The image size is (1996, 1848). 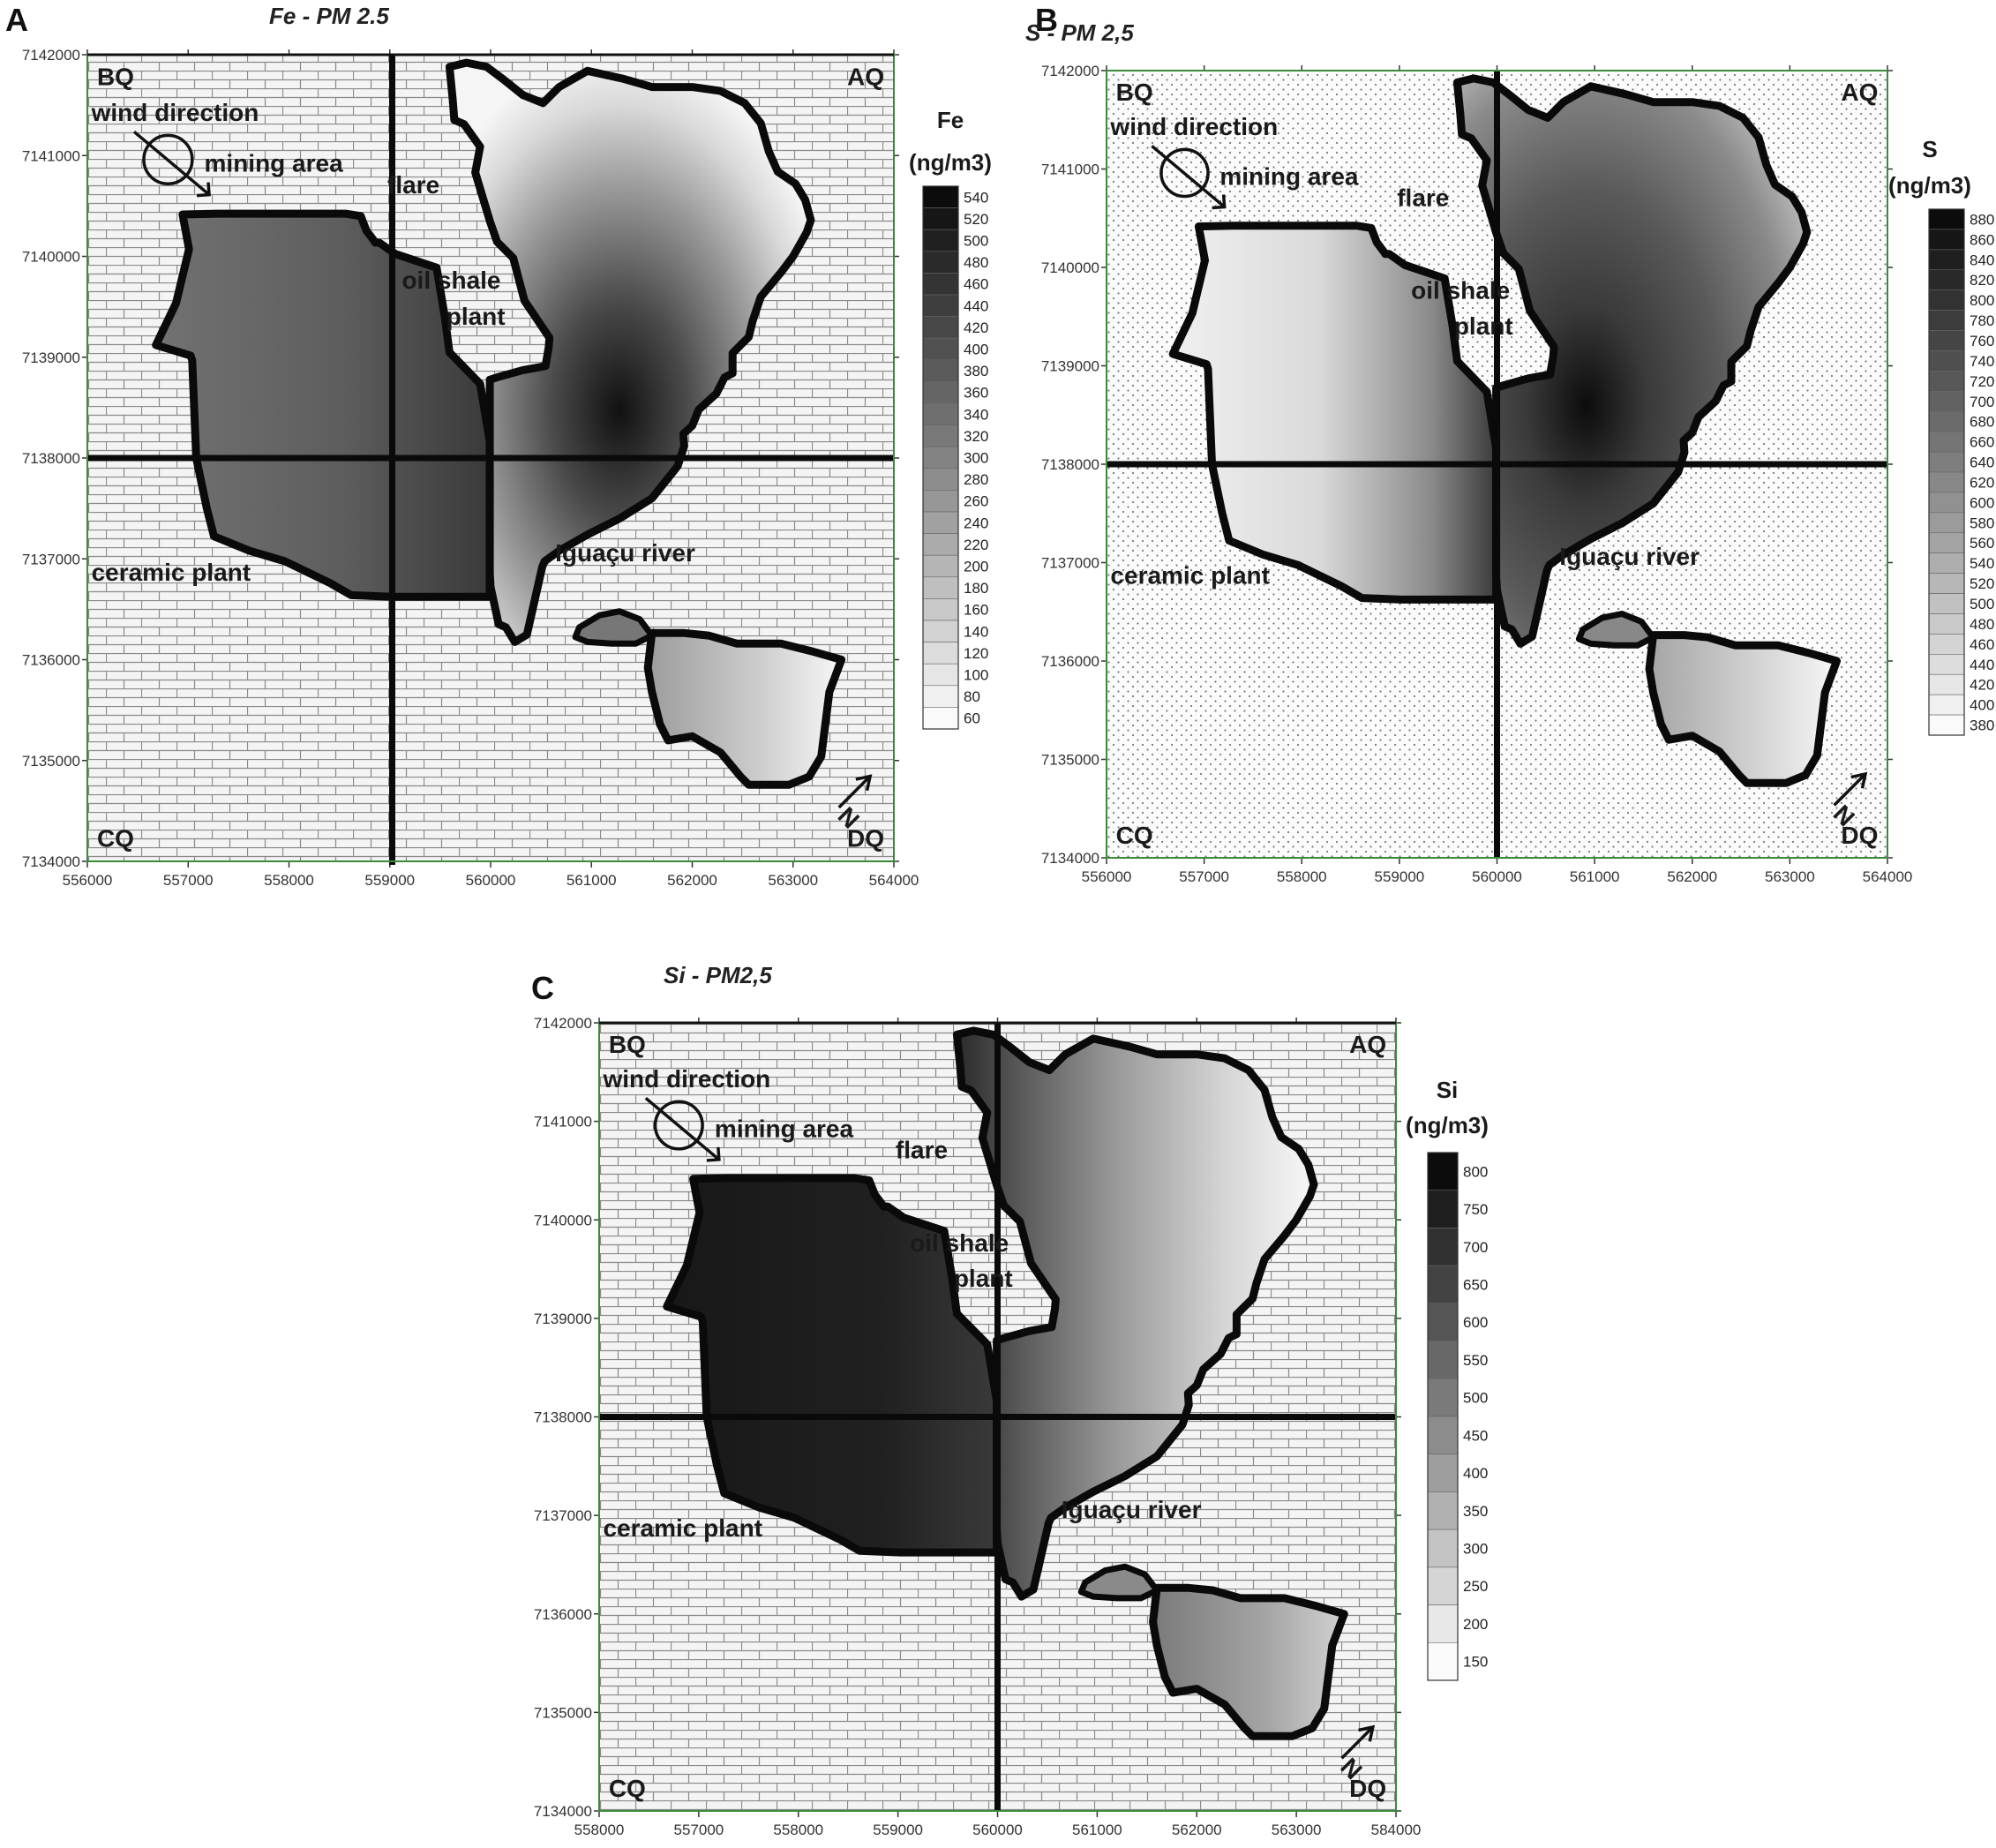 I want to click on panel-title: Si - PM2,5, so click(x=718, y=975).